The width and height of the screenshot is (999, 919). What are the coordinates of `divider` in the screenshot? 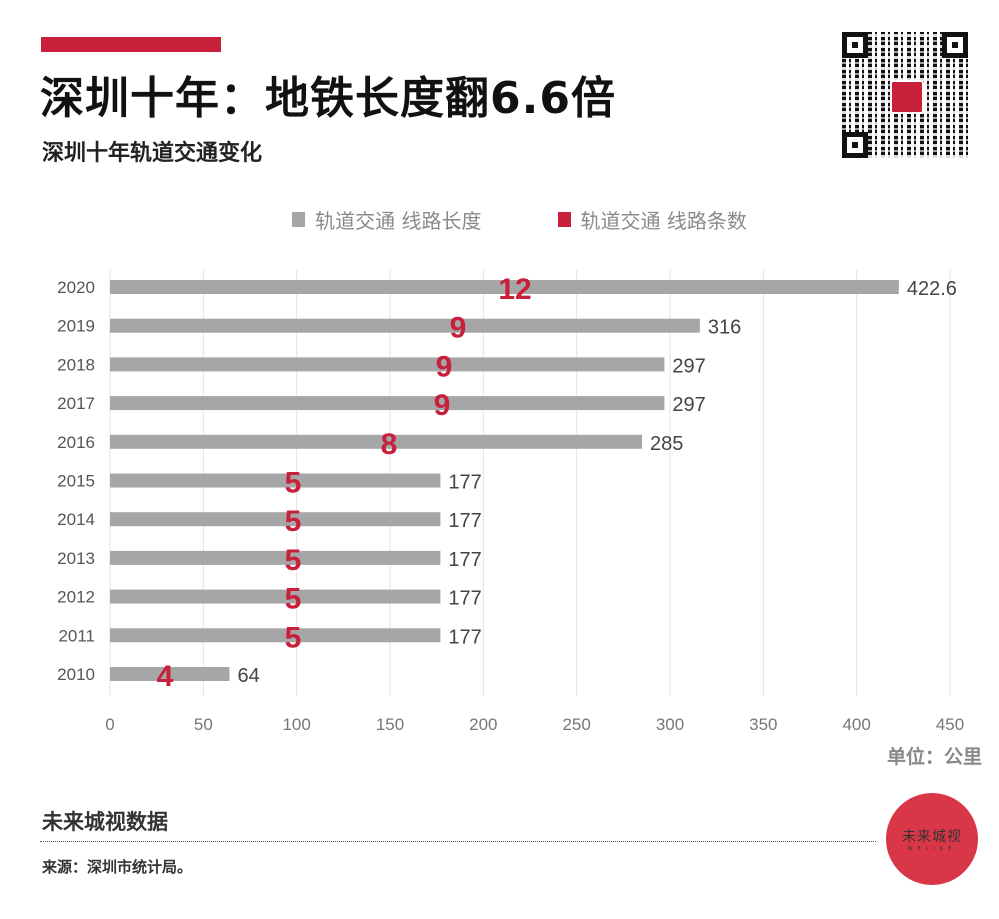 It's located at (458, 841).